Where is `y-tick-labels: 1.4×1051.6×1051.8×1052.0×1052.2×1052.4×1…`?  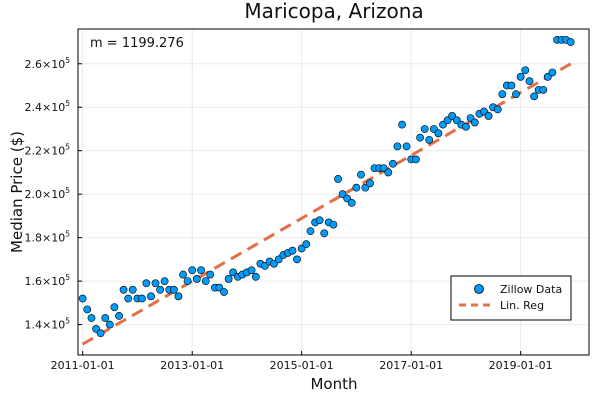 y-tick-labels: 1.4×1051.6×1051.8×1052.0×1052.2×1052.4×1… is located at coordinates (53, 194).